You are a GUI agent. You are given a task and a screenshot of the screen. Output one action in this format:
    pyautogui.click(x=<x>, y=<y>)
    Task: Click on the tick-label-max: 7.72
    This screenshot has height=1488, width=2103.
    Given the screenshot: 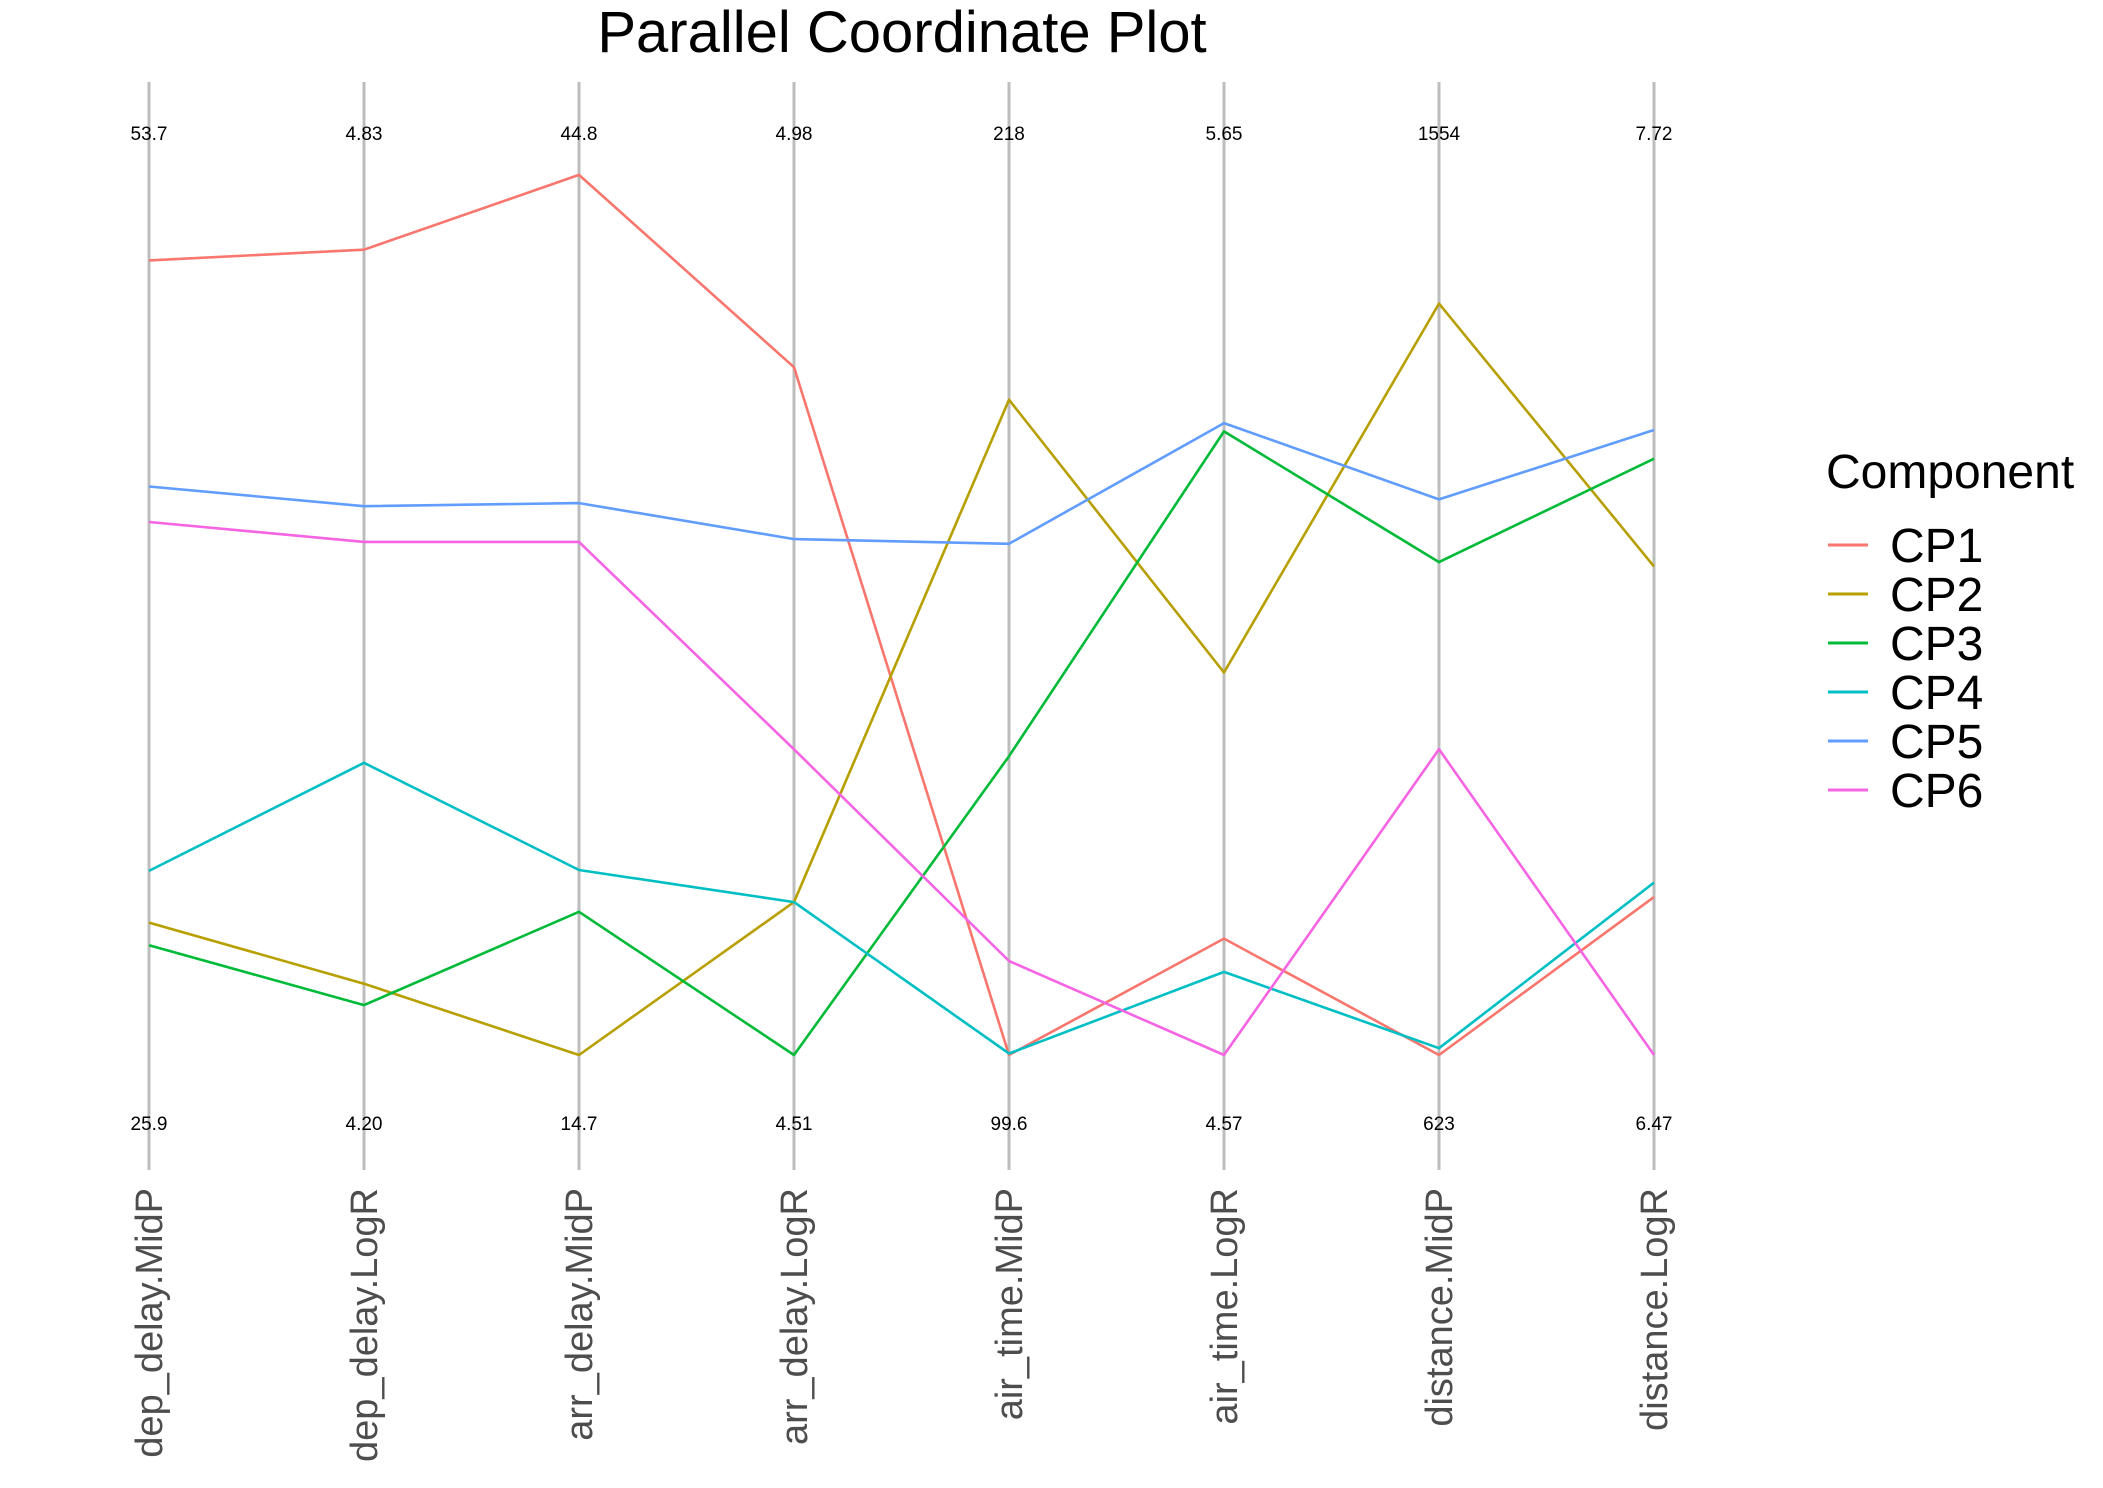 What is the action you would take?
    pyautogui.click(x=1654, y=134)
    